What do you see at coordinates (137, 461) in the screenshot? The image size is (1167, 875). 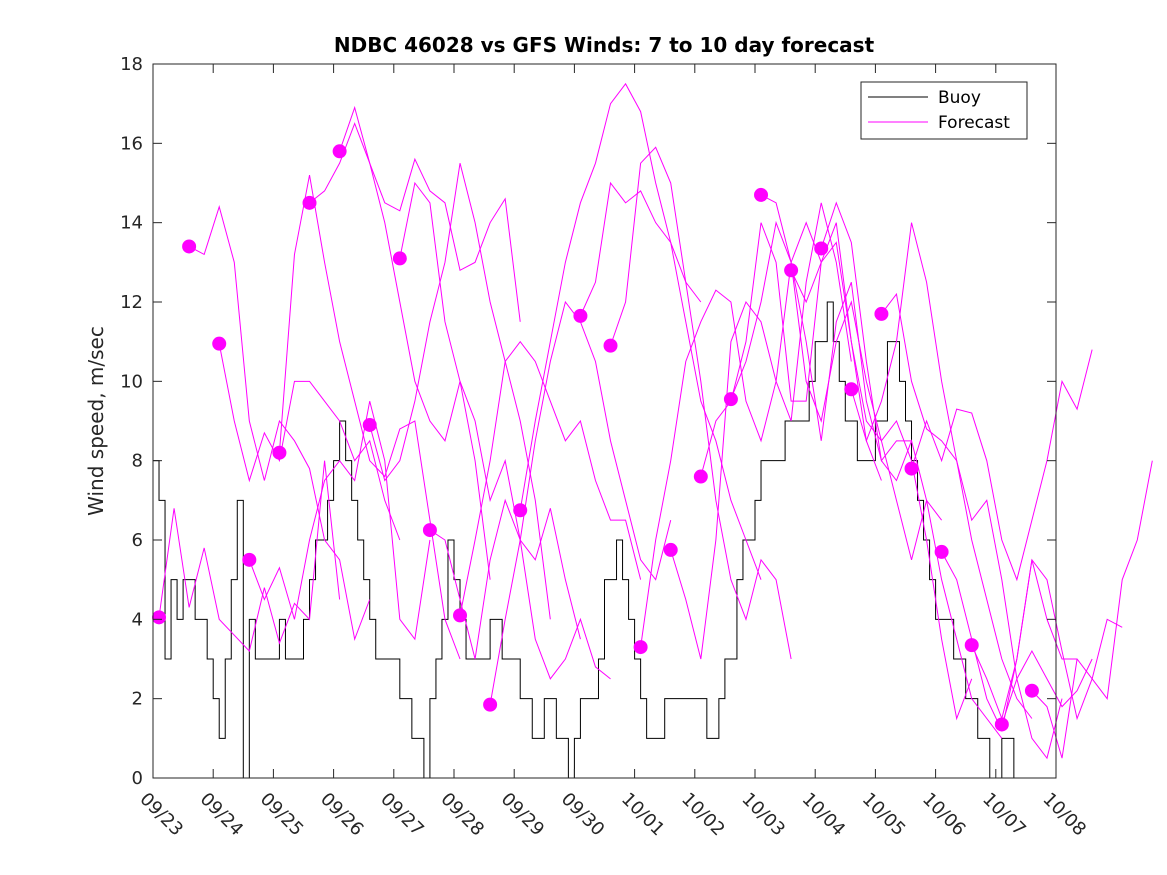 I see `y-tick-label: 8` at bounding box center [137, 461].